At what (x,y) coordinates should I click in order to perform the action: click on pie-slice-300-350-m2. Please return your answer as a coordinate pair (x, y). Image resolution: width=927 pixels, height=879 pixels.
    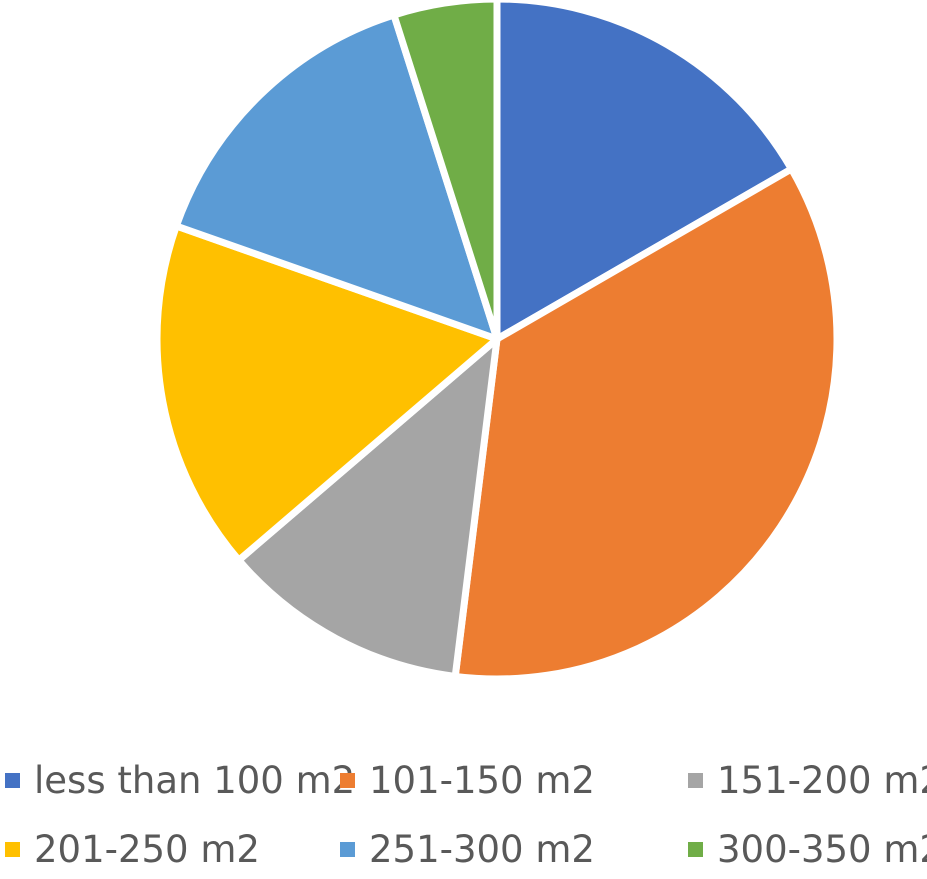
    Looking at the image, I should click on (445, 171).